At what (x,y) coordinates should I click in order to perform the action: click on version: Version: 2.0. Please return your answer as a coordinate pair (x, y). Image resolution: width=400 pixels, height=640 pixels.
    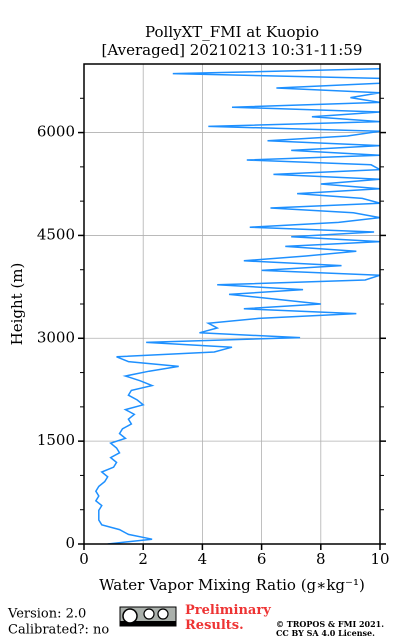
    Looking at the image, I should click on (46, 614).